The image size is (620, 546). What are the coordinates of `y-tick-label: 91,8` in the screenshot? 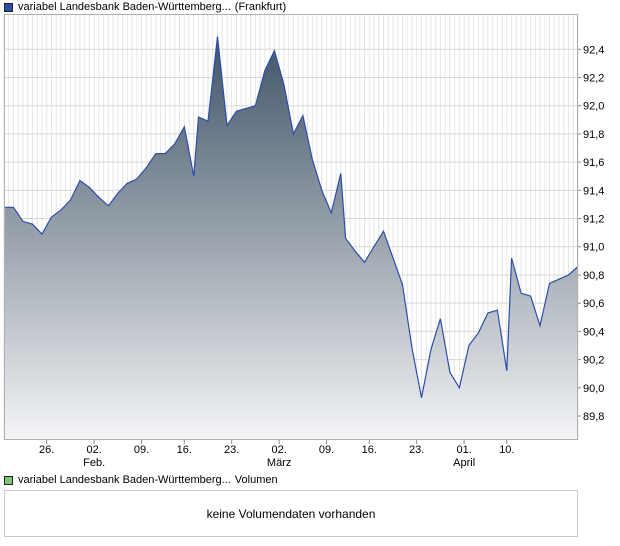 It's located at (593, 135).